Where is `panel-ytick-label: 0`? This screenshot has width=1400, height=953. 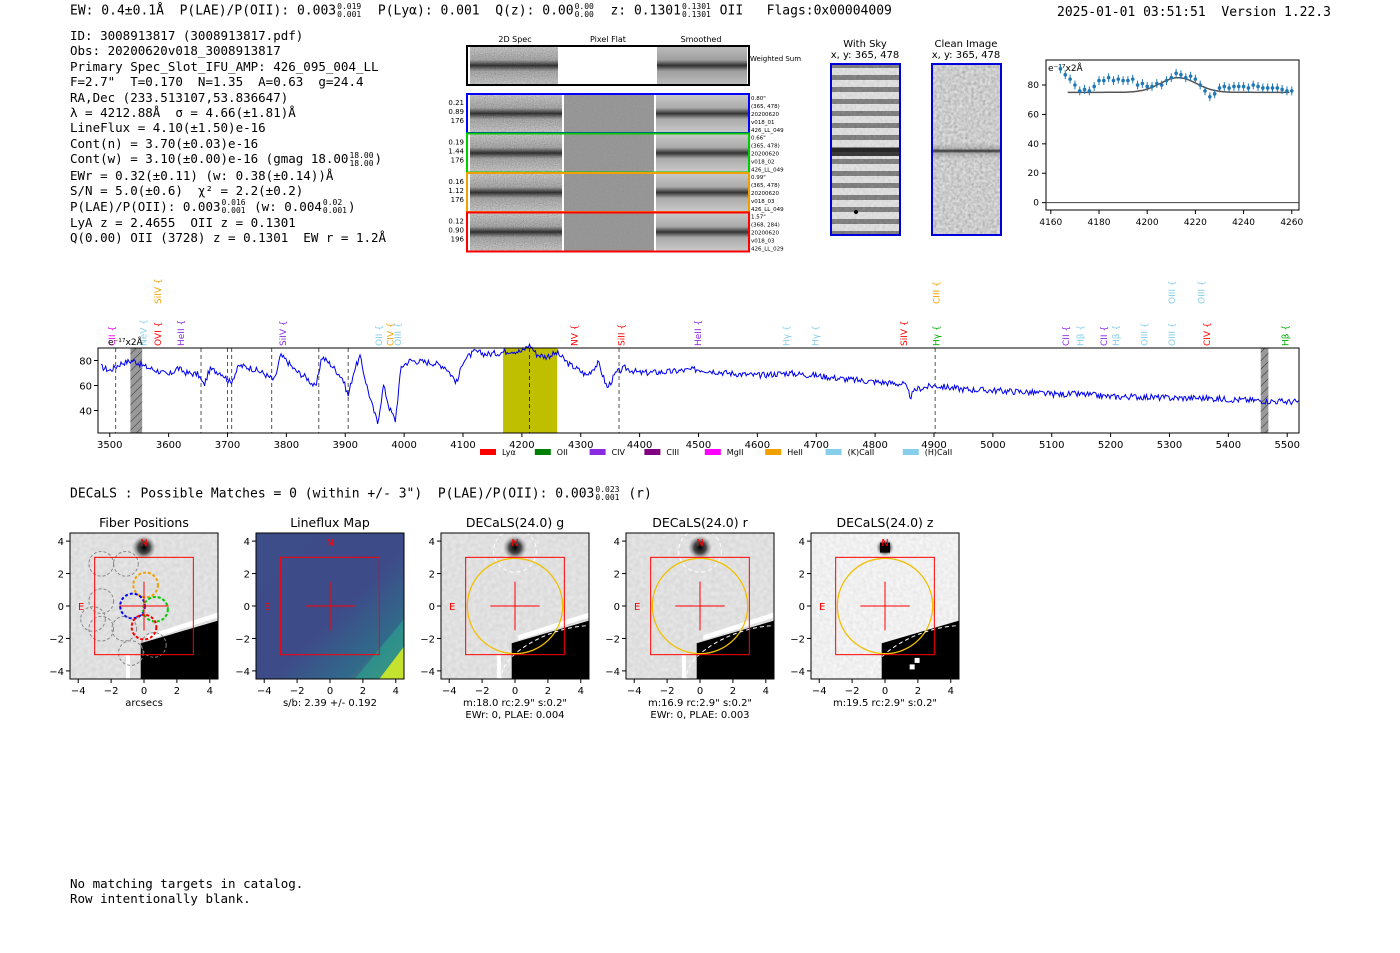 panel-ytick-label: 0 is located at coordinates (247, 607).